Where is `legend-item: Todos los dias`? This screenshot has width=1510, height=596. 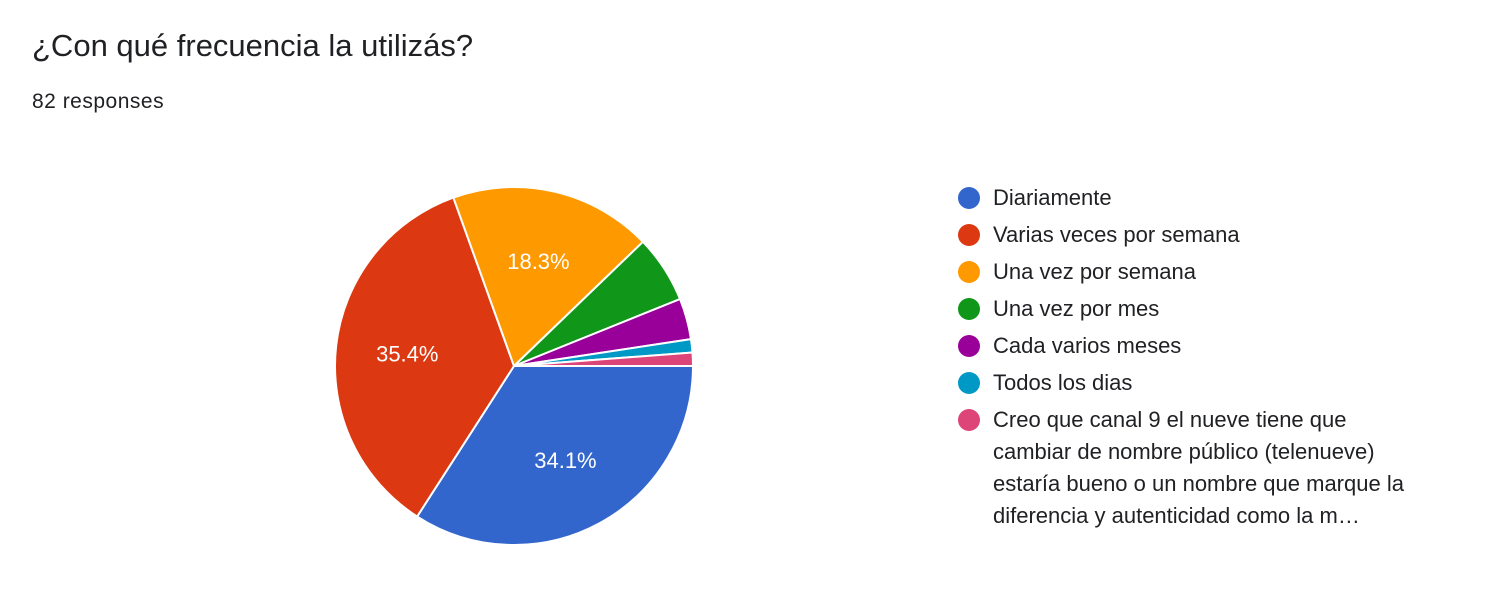 legend-item: Todos los dias is located at coordinates (1193, 383).